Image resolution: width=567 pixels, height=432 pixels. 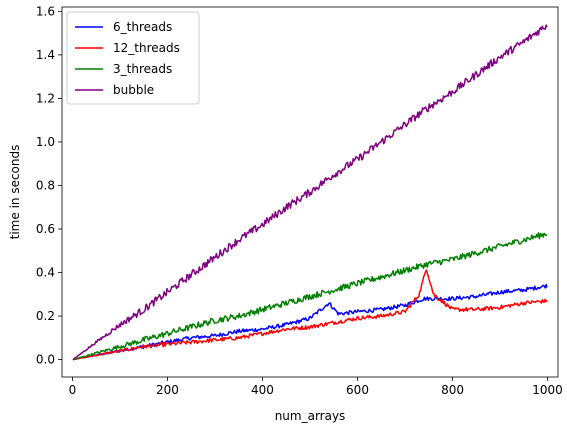 I want to click on y-tick-label: 1.6, so click(x=45, y=11).